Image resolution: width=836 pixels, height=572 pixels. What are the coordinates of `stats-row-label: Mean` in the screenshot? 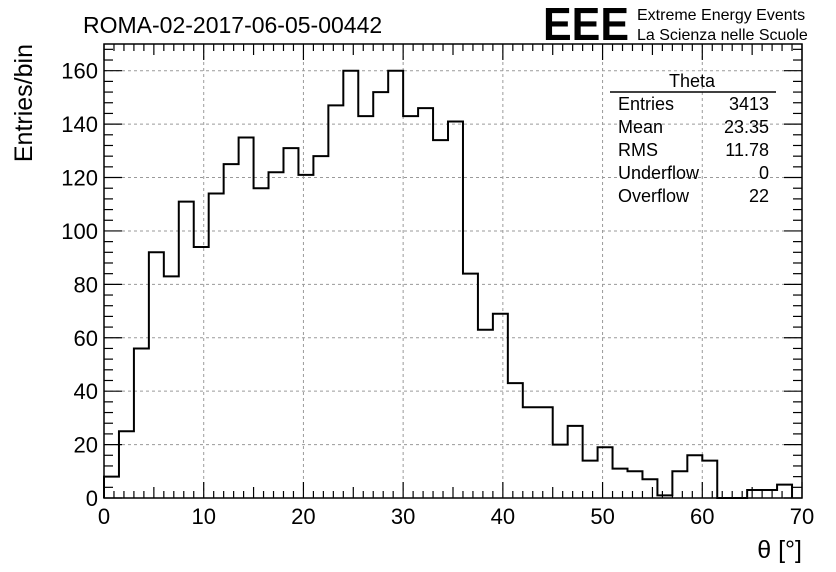 It's located at (640, 127).